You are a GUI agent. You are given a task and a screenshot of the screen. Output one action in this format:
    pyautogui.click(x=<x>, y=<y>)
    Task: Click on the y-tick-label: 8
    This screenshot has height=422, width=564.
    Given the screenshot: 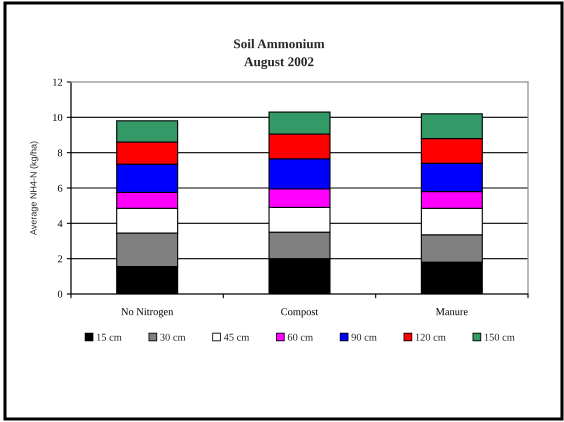 What is the action you would take?
    pyautogui.click(x=60, y=152)
    